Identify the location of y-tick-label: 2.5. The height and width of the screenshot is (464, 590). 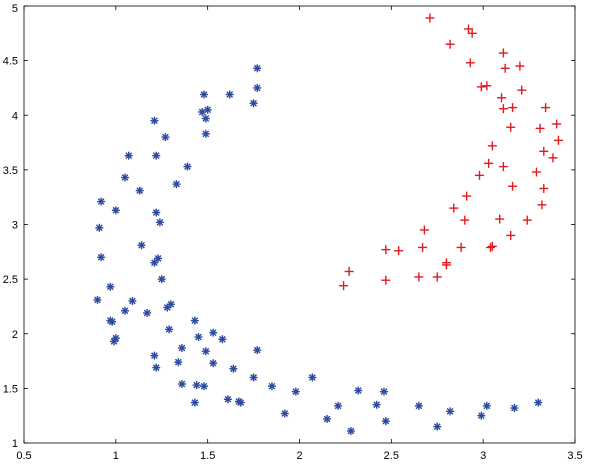
(10, 280).